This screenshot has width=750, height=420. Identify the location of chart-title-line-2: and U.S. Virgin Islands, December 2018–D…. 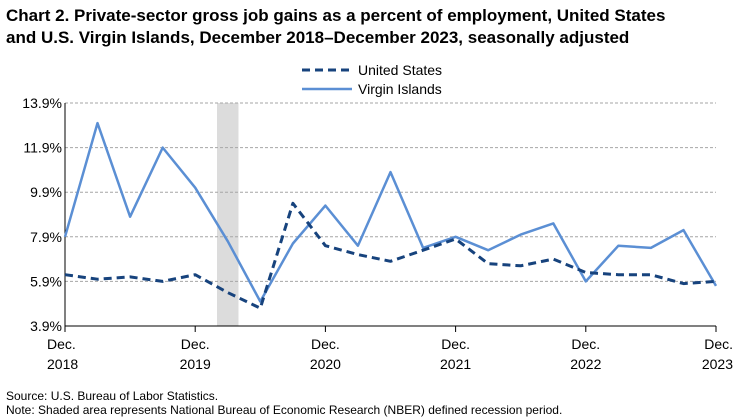
(318, 37).